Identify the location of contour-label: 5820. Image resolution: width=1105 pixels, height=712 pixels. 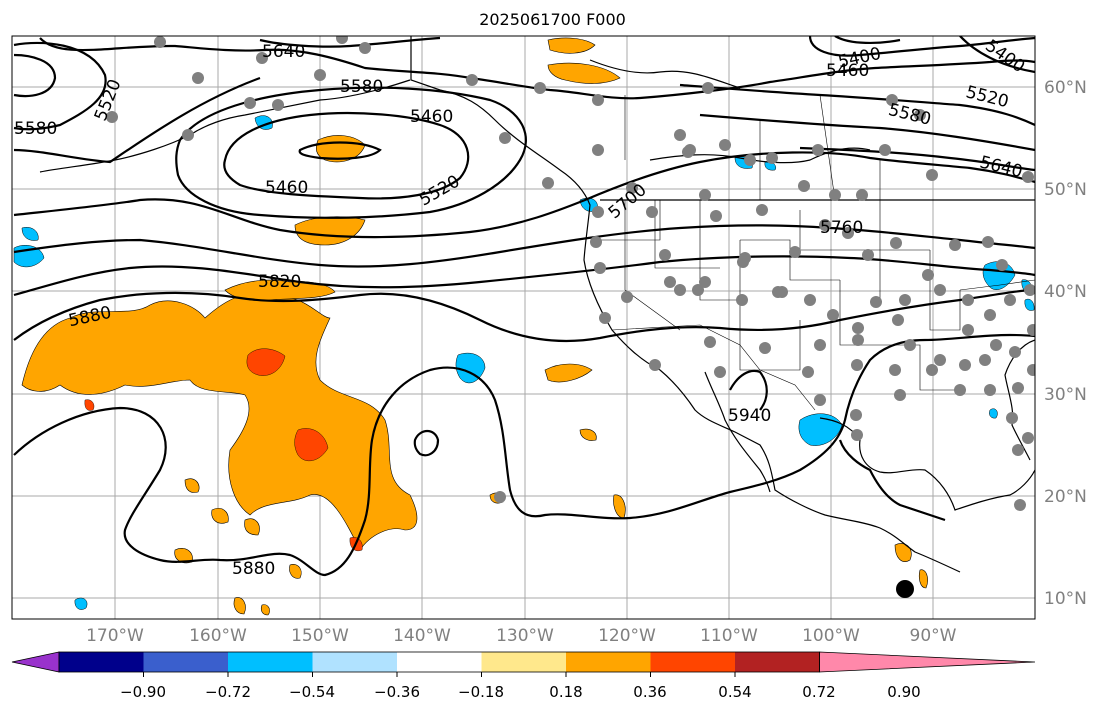
(279, 282).